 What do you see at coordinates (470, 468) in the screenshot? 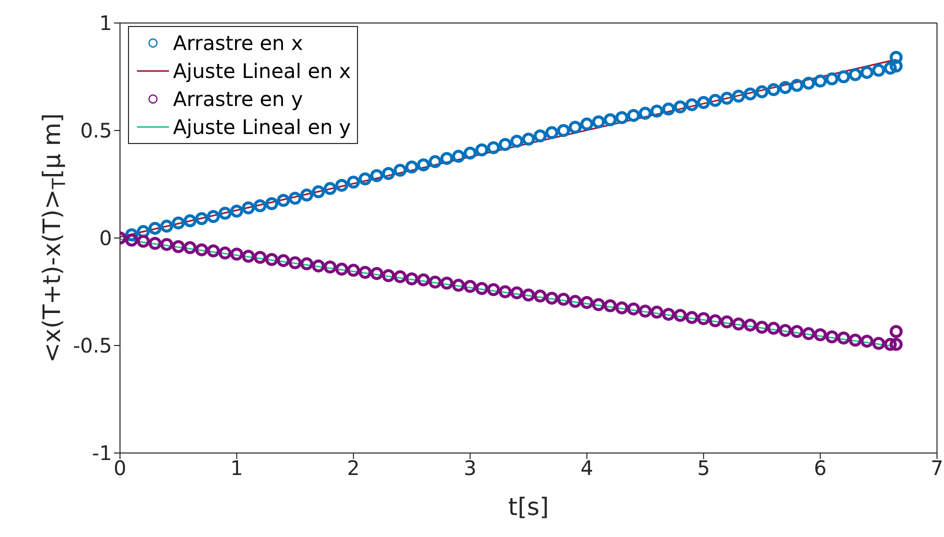
I see `x-tick-label: 3` at bounding box center [470, 468].